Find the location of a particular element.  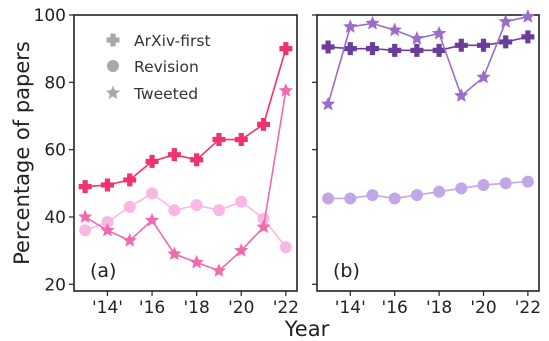

legend: ArXiv-first Revision Tweeted is located at coordinates (158, 67).